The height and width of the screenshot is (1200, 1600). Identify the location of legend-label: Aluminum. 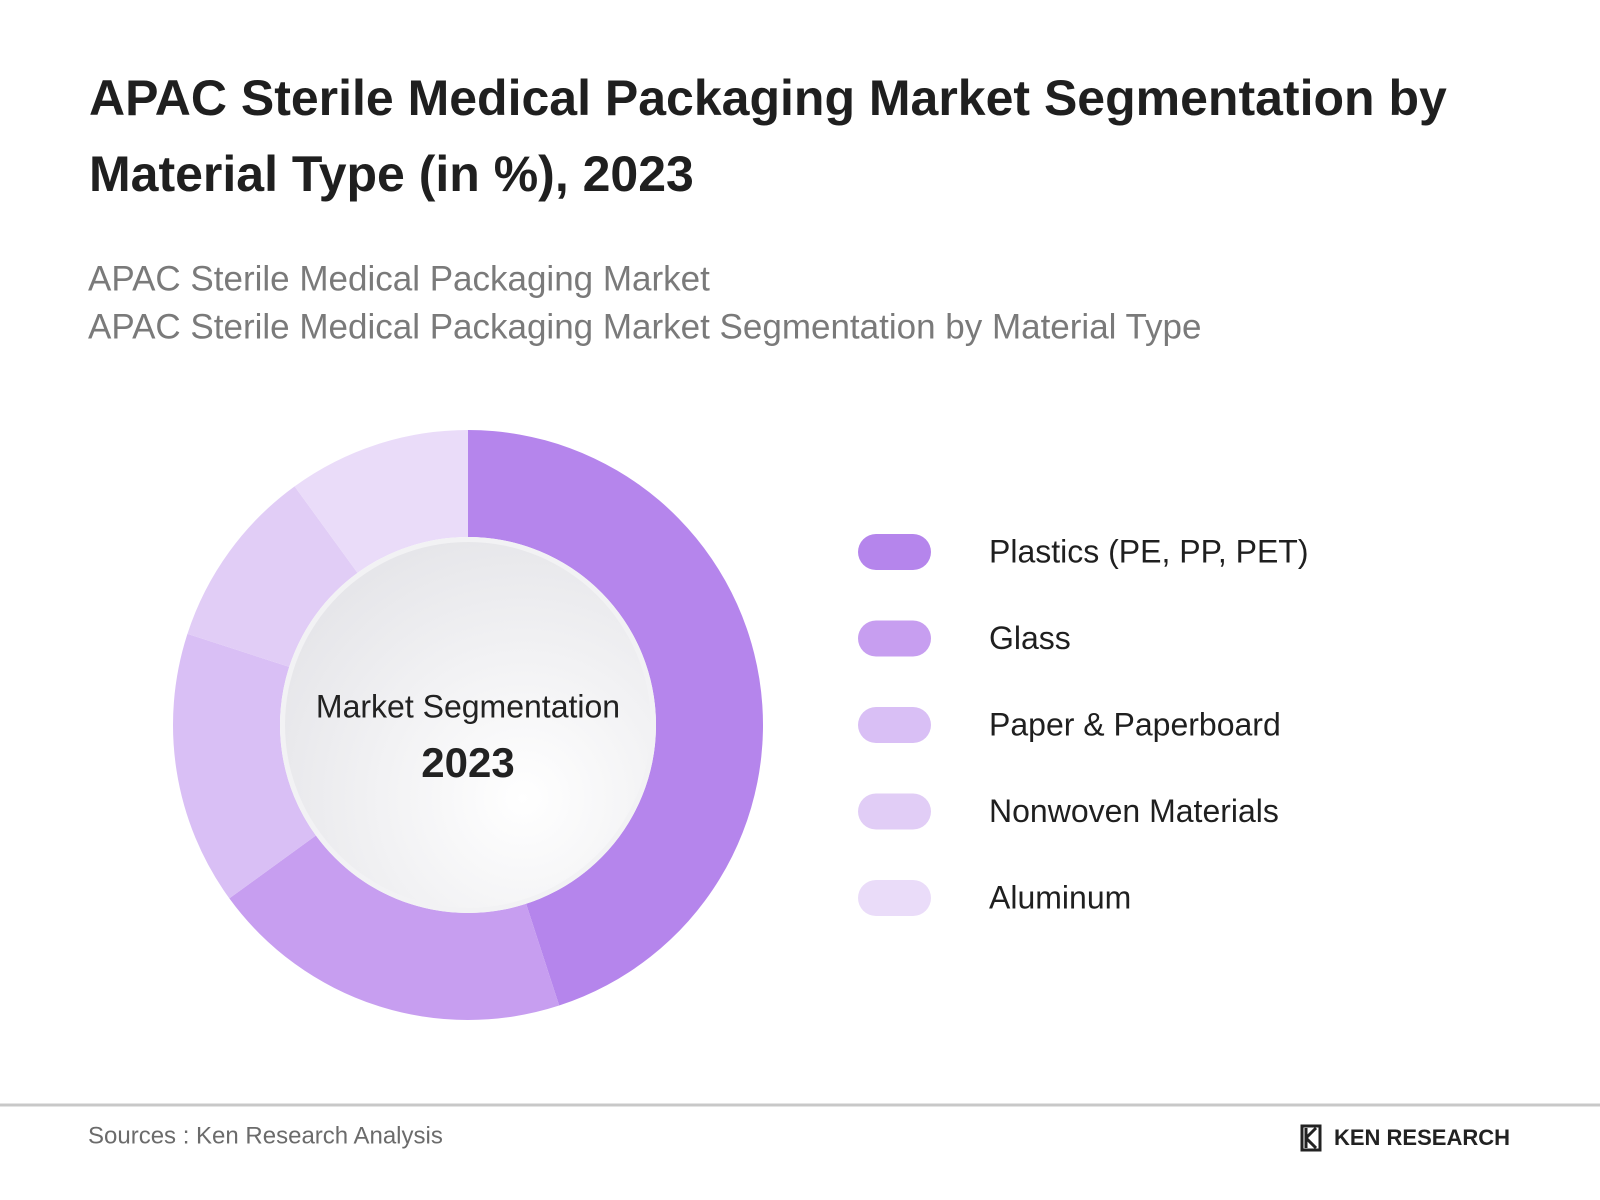
(1060, 897).